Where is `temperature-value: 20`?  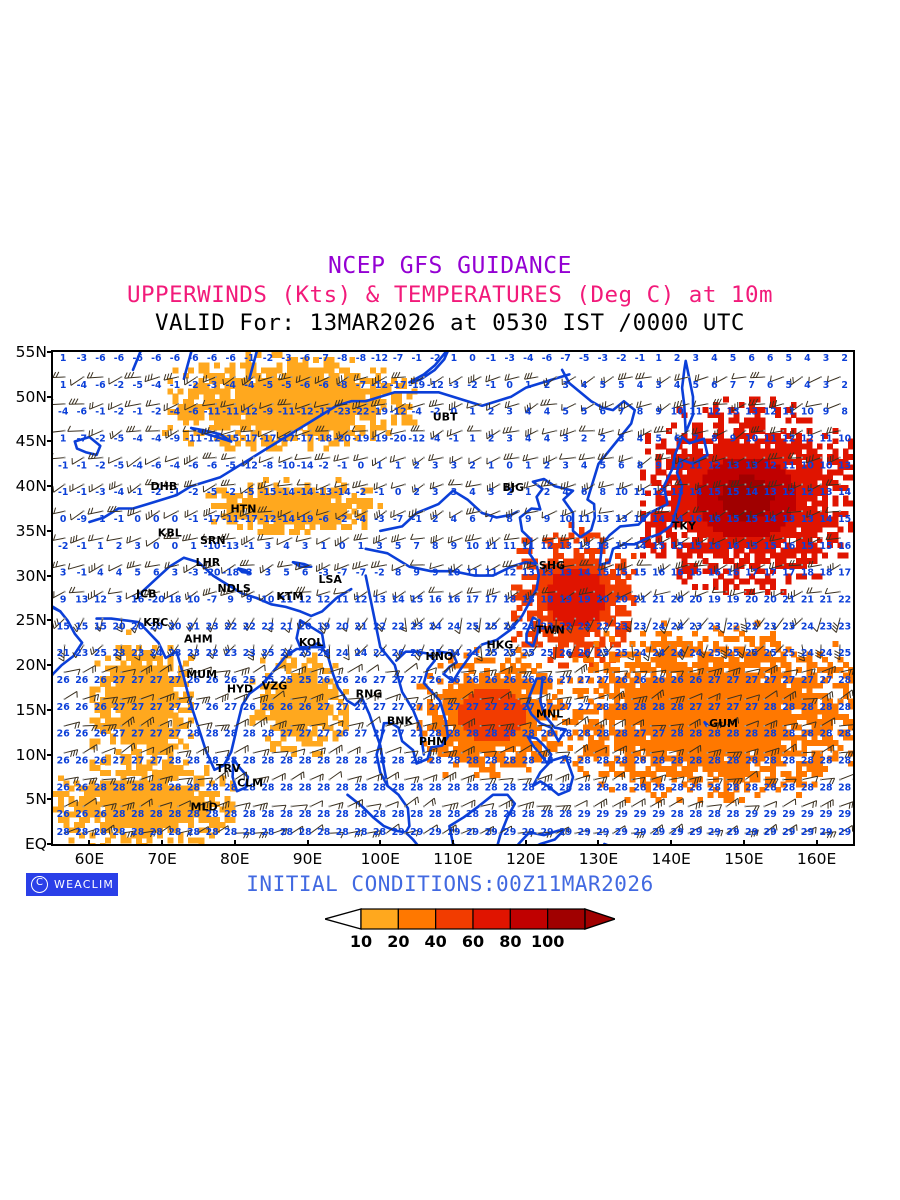 temperature-value: 20 is located at coordinates (696, 600).